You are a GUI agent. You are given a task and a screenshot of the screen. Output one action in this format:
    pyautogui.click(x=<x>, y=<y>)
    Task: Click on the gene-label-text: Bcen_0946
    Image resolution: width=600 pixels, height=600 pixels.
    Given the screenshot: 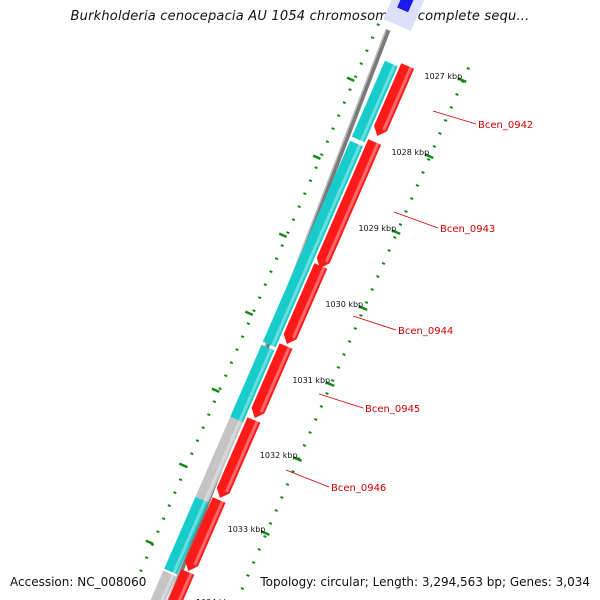 What is the action you would take?
    pyautogui.click(x=358, y=488)
    